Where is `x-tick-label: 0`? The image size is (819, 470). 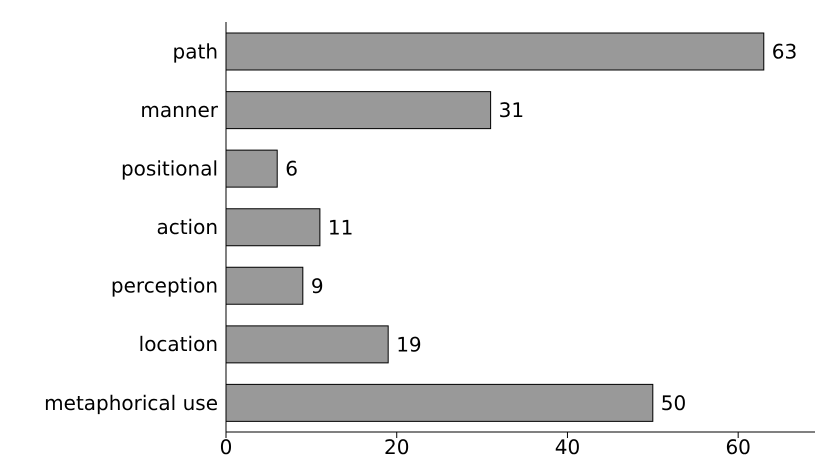 x-tick-label: 0 is located at coordinates (226, 447).